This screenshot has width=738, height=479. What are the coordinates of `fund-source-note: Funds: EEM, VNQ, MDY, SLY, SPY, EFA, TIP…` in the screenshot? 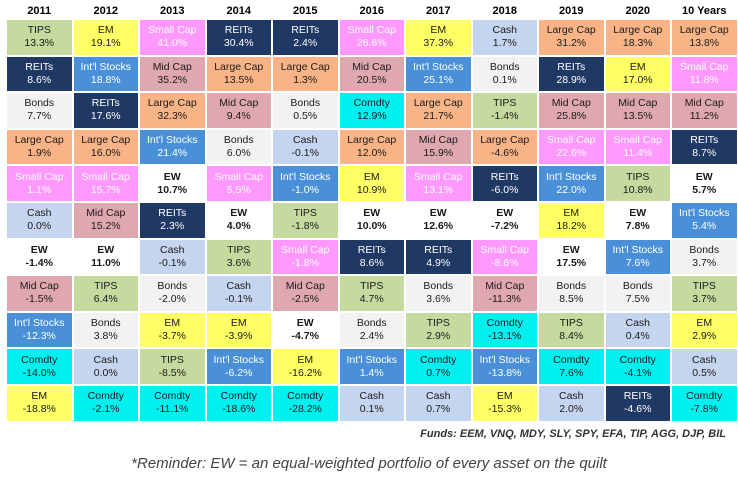 It's located at (573, 434).